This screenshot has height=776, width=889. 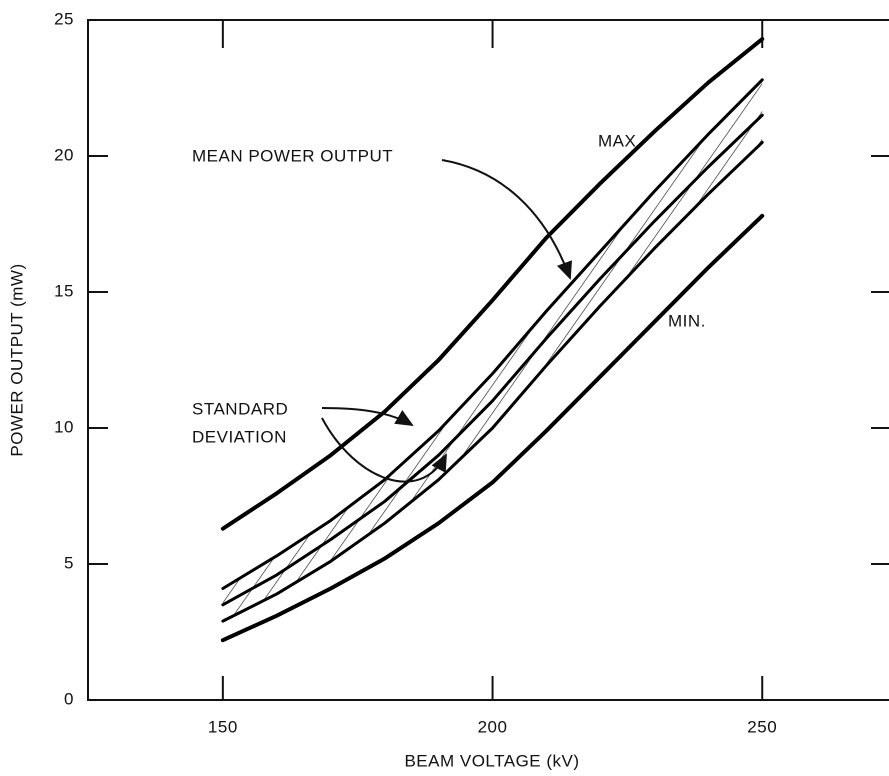 I want to click on y-tick-label: 5, so click(x=69, y=562).